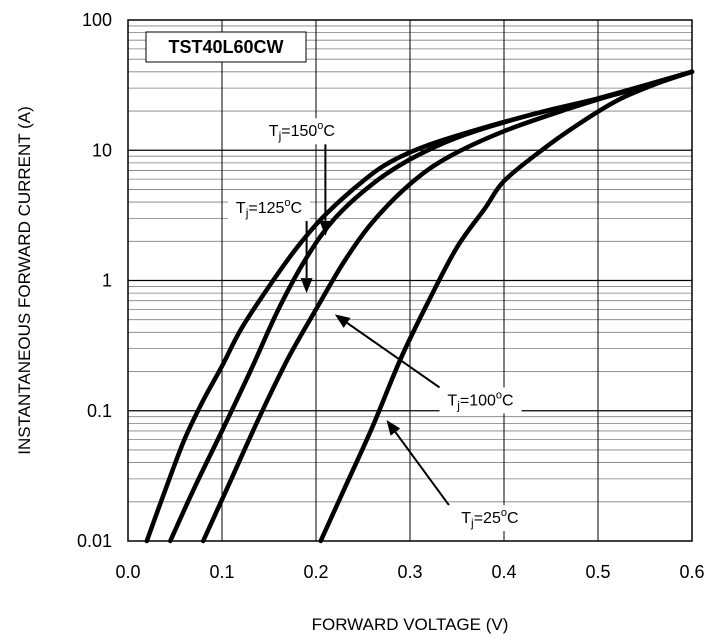 The height and width of the screenshot is (643, 708). Describe the element at coordinates (301, 177) in the screenshot. I see `annotation-150: Tj=150oC` at that location.